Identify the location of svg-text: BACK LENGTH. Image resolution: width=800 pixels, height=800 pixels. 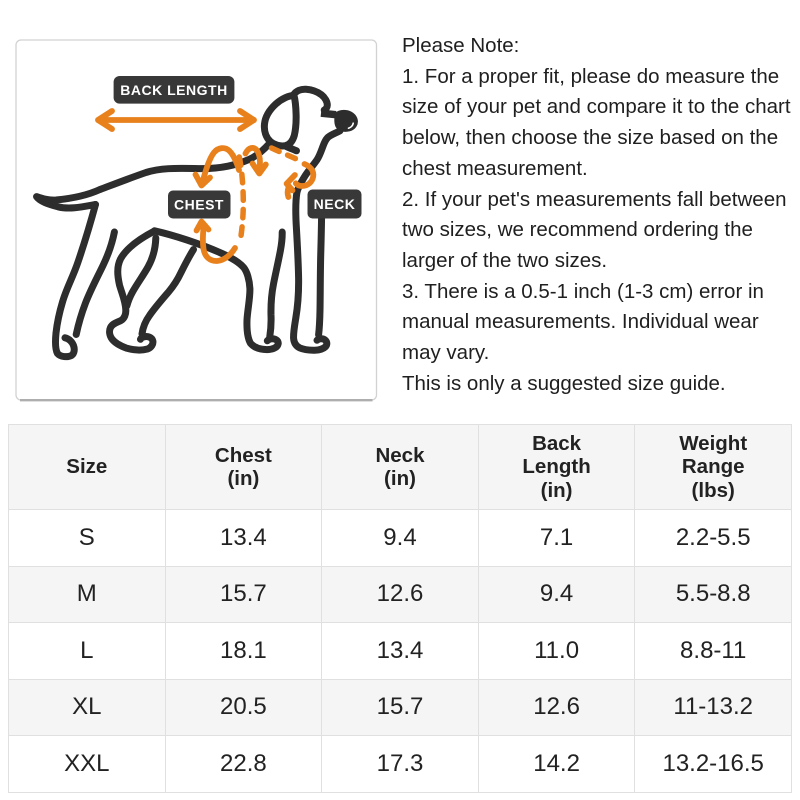
(173, 90).